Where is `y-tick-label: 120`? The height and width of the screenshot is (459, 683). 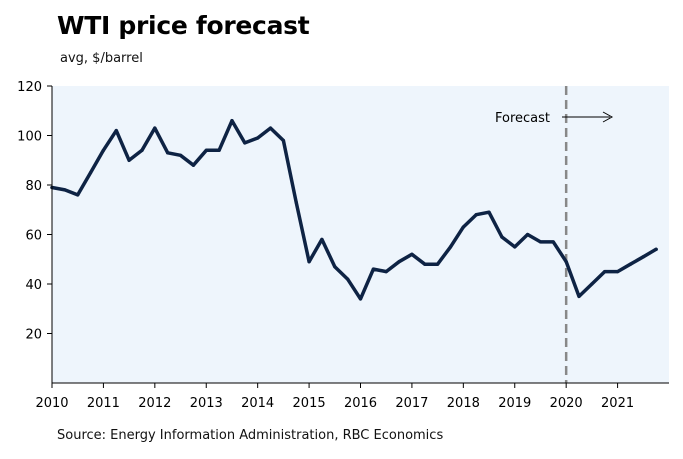
y-tick-label: 120 is located at coordinates (29, 87).